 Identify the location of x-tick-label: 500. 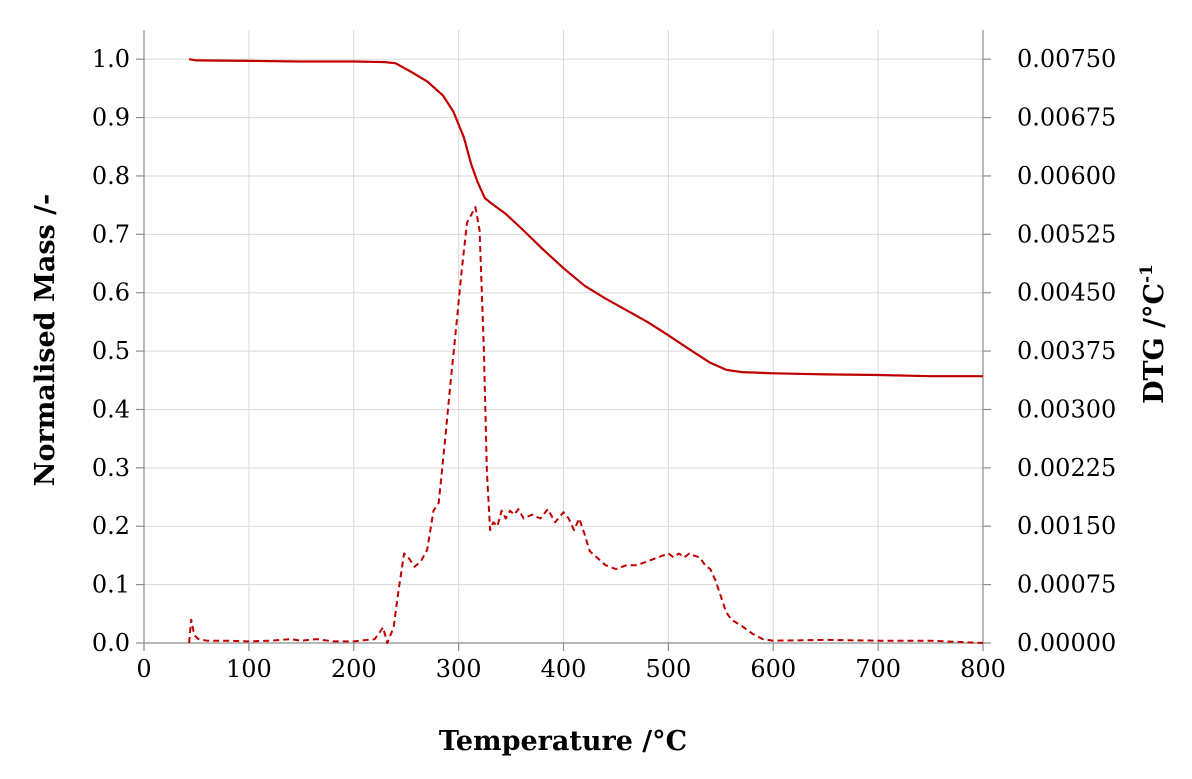
(668, 669).